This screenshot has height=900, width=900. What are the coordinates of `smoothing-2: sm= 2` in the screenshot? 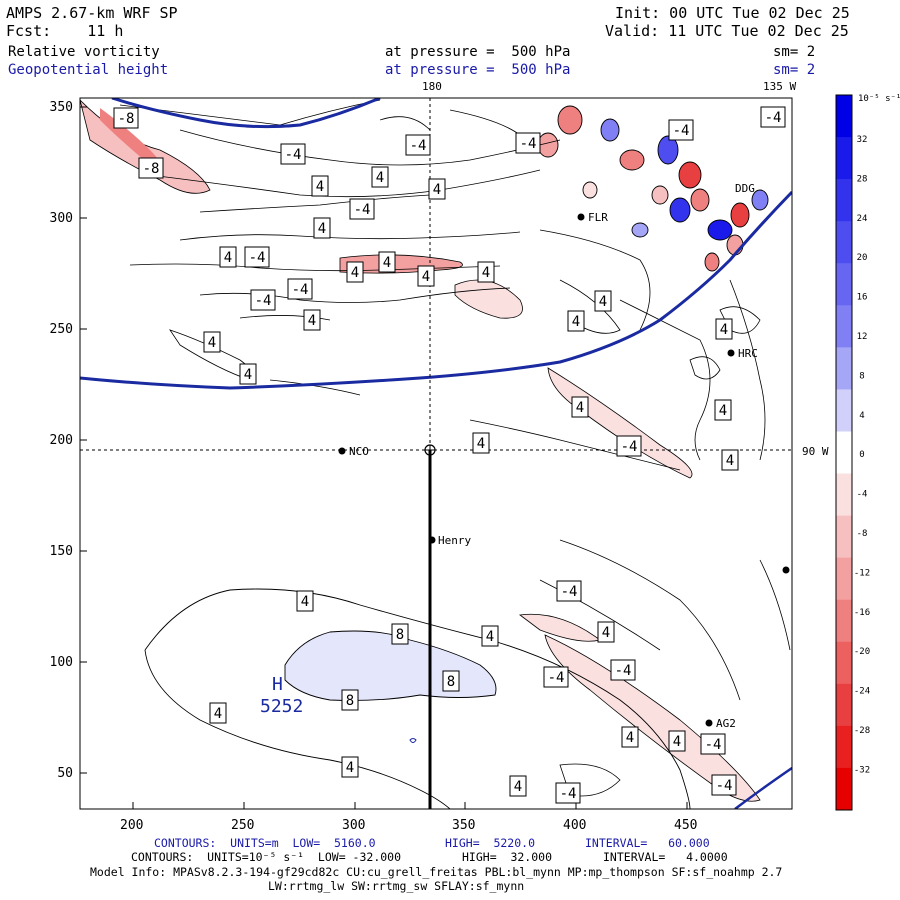 It's located at (794, 70).